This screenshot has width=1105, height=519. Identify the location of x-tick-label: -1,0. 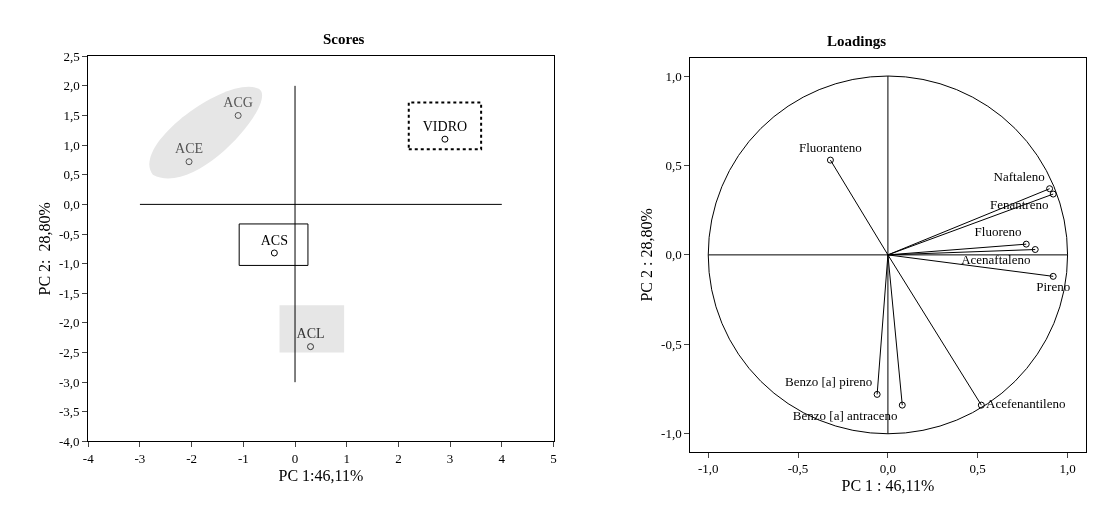
(708, 469).